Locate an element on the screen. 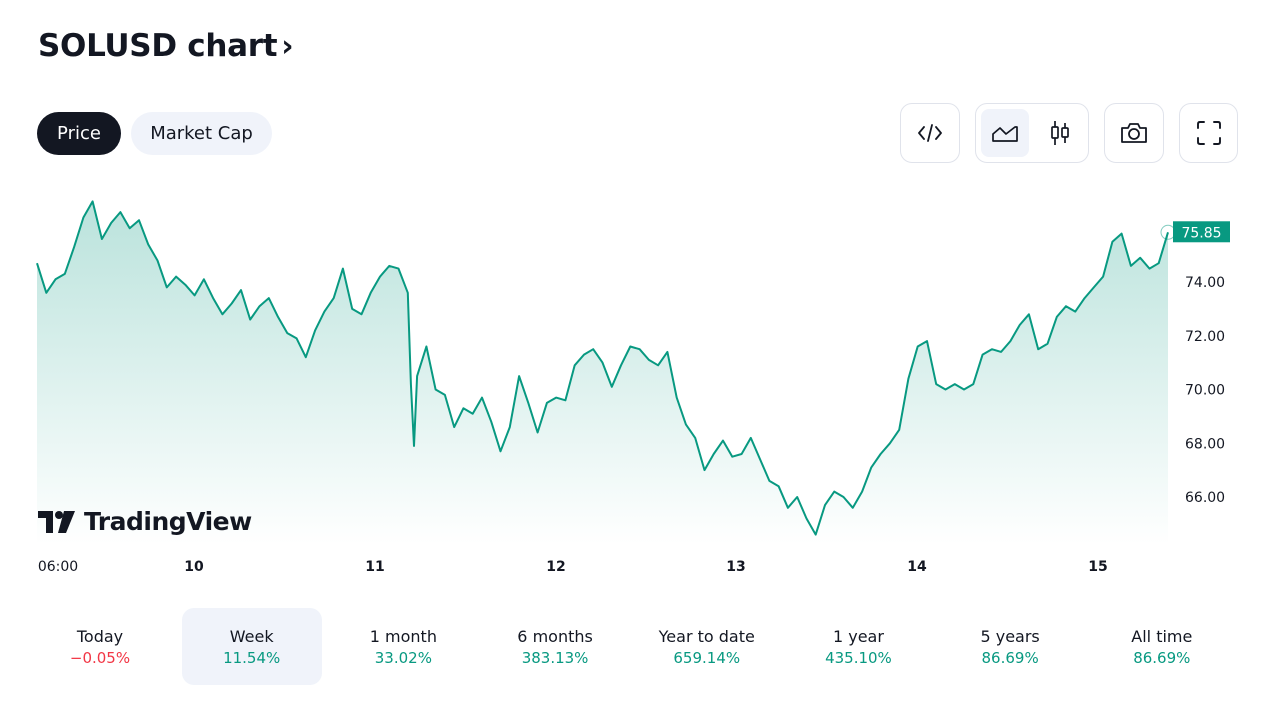  period-label: All time is located at coordinates (1162, 636).